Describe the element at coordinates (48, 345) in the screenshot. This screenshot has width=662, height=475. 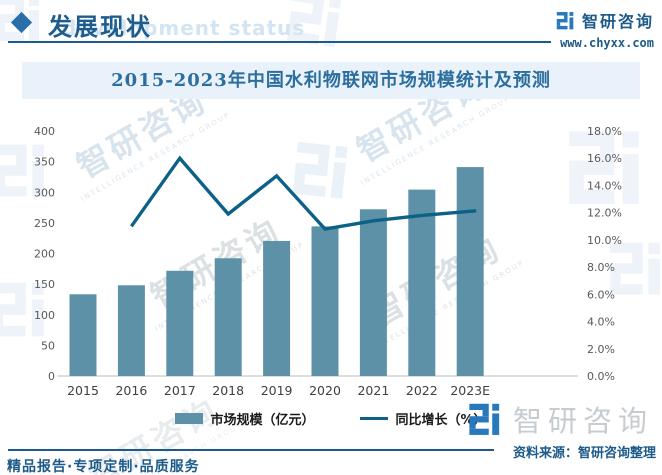
I see `svg-text: 50` at that location.